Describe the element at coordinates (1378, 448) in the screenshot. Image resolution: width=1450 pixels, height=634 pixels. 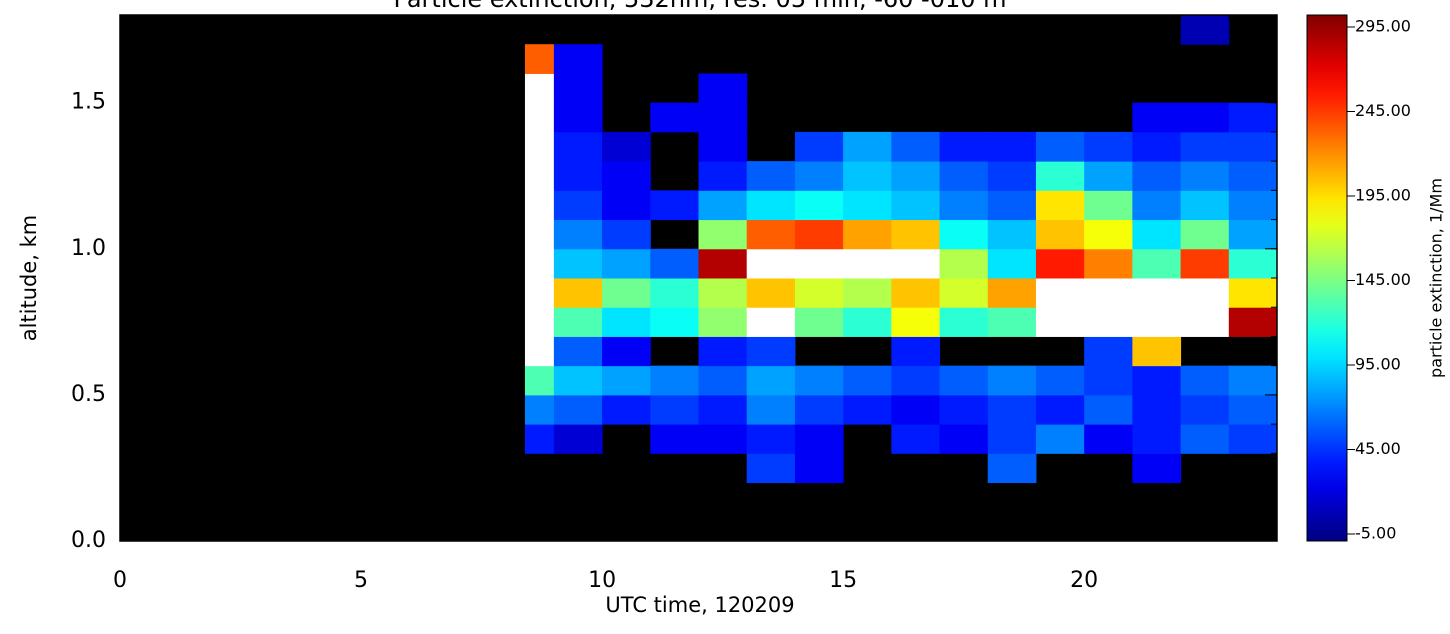
I see `colorbar-tick-label: 45.00` at that location.